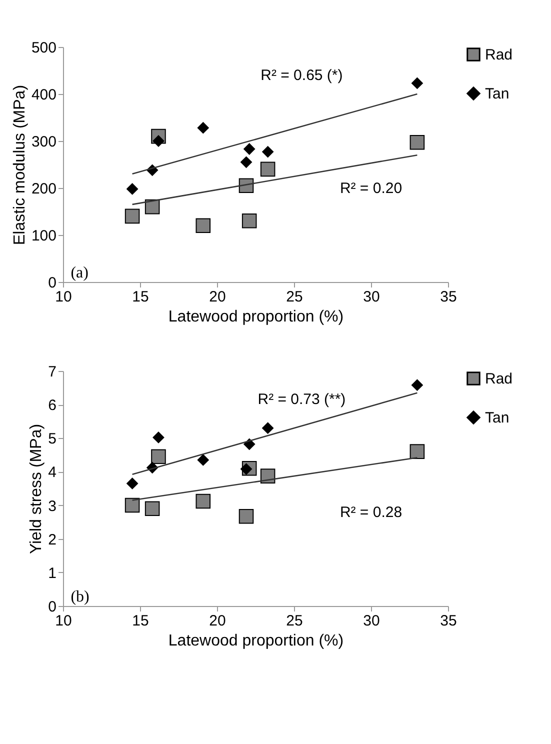 The width and height of the screenshot is (551, 744). I want to click on y-tick-label: 6, so click(52, 405).